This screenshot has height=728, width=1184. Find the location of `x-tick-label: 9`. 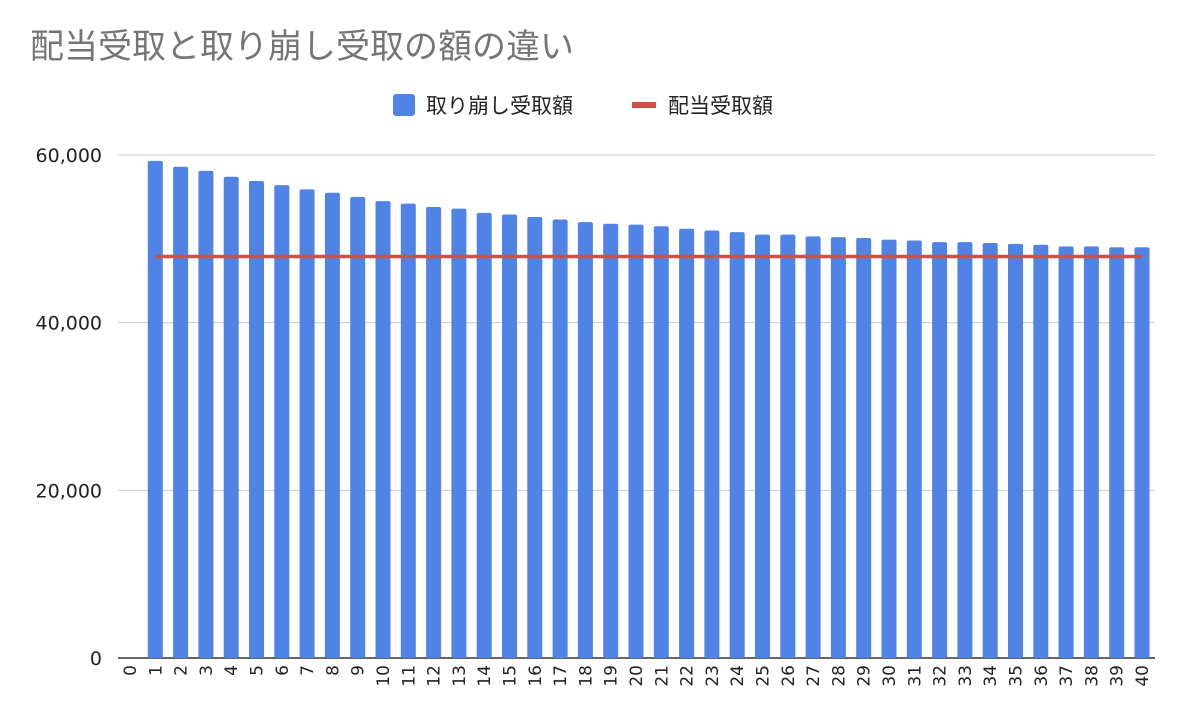

x-tick-label: 9 is located at coordinates (359, 670).